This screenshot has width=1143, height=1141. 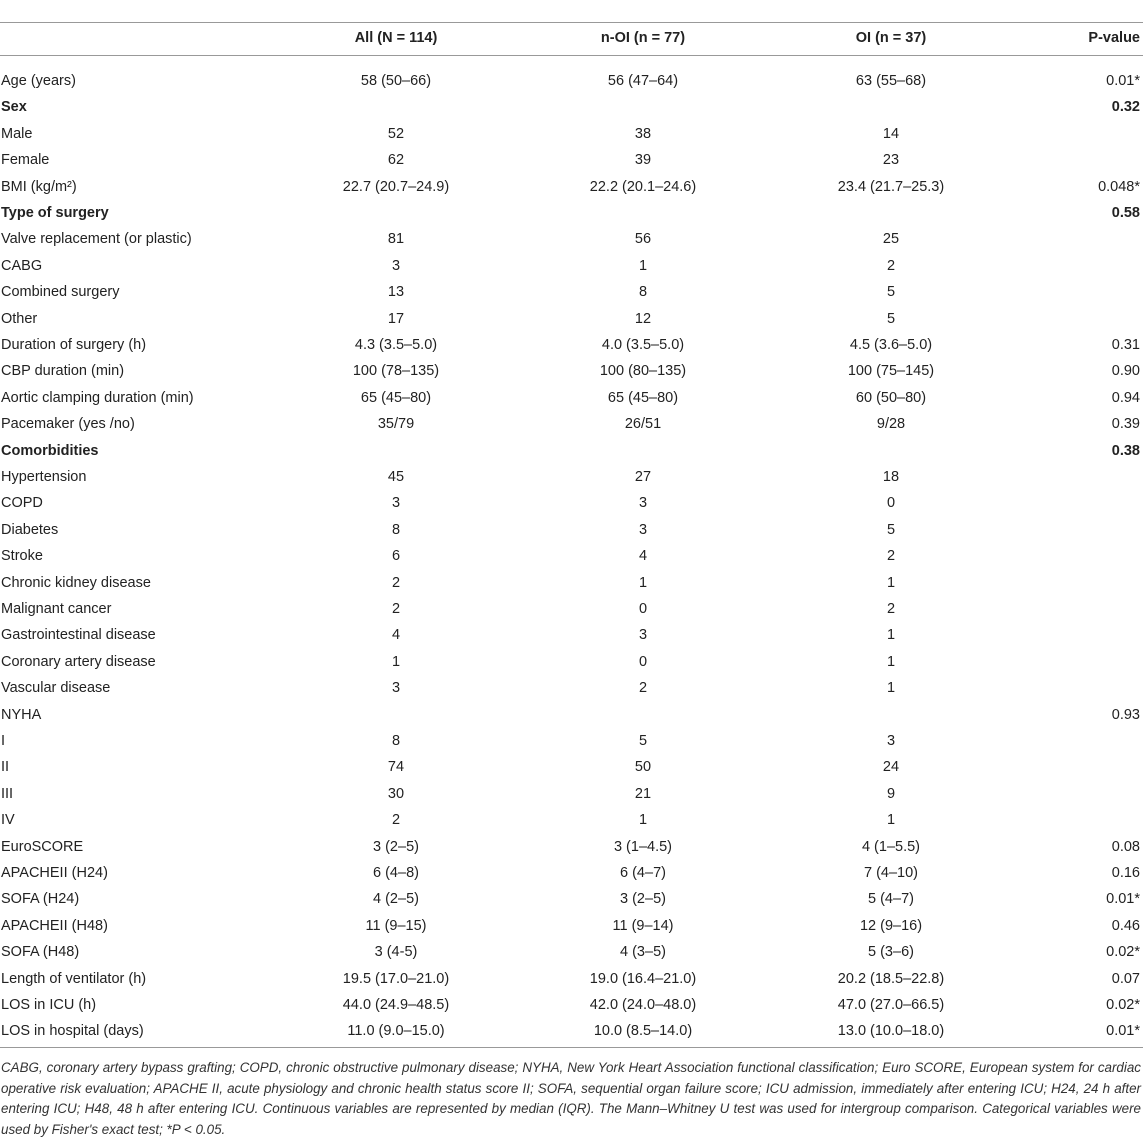 I want to click on table-cell: 11 (9–14), so click(x=643, y=925).